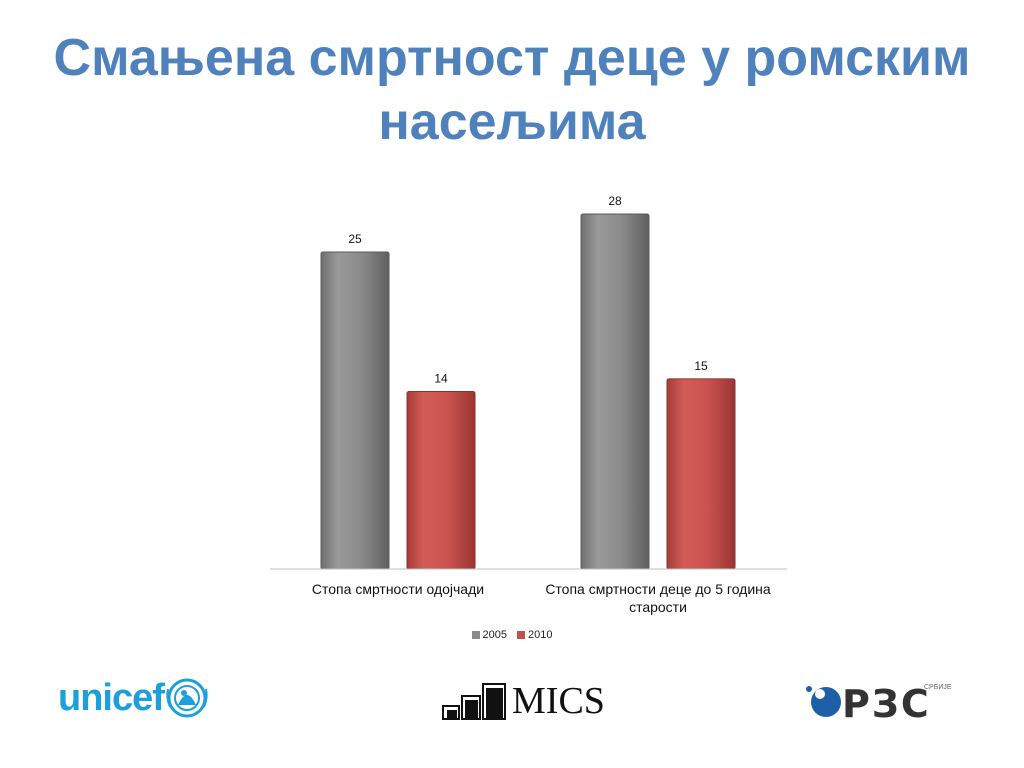 The width and height of the screenshot is (1024, 768). I want to click on unicef-wordmark: unicef, so click(111, 697).